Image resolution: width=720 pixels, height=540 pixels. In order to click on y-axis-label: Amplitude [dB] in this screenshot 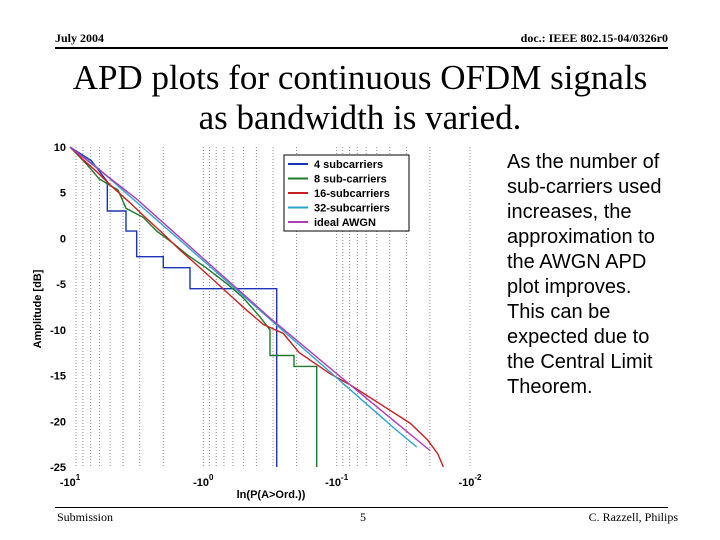, I will do `click(38, 308)`.